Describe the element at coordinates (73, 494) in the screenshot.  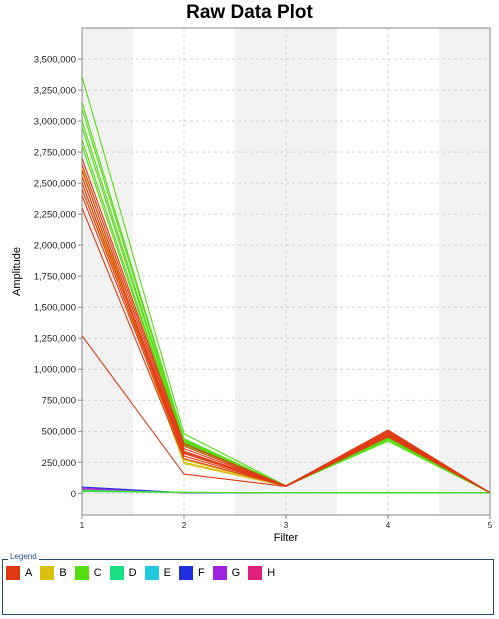
I see `y-tick-label: 0` at that location.